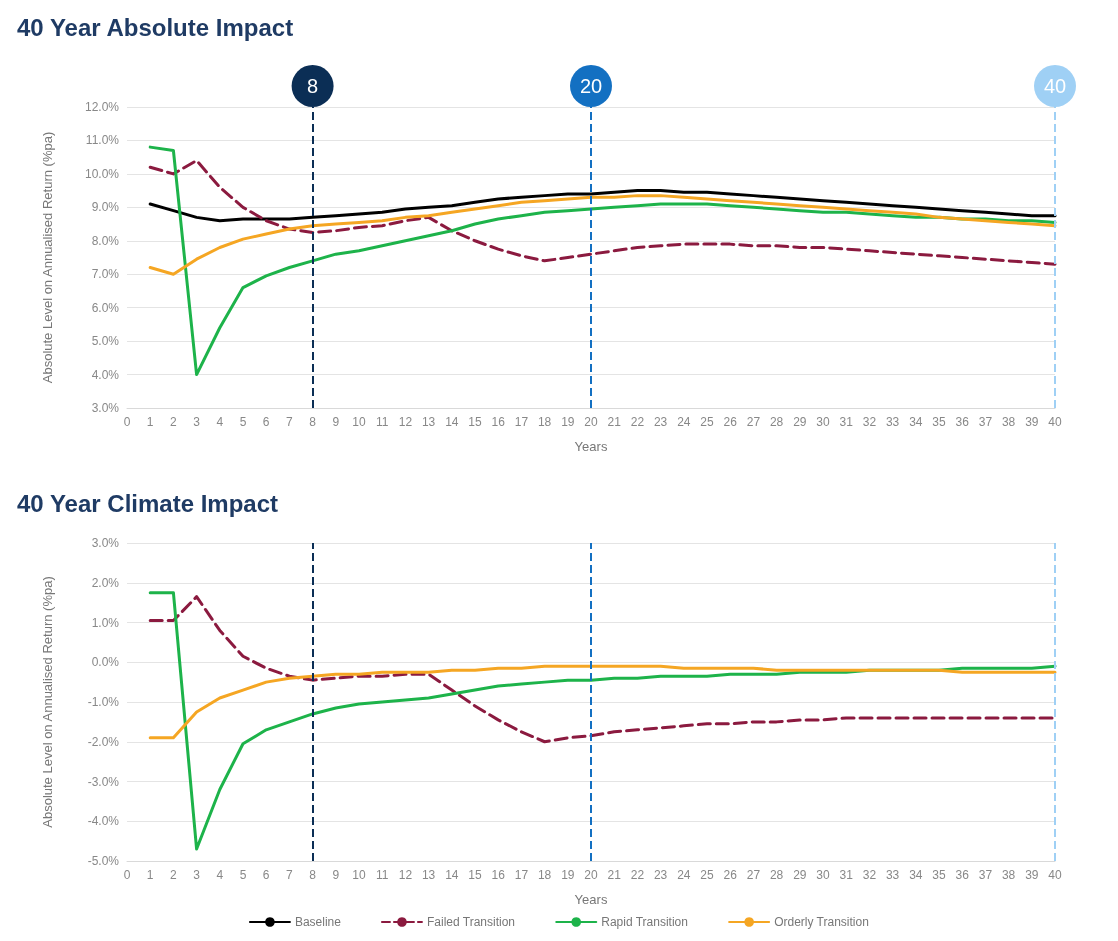  Describe the element at coordinates (105, 274) in the screenshot. I see `y-tick-label: 7.0%` at that location.